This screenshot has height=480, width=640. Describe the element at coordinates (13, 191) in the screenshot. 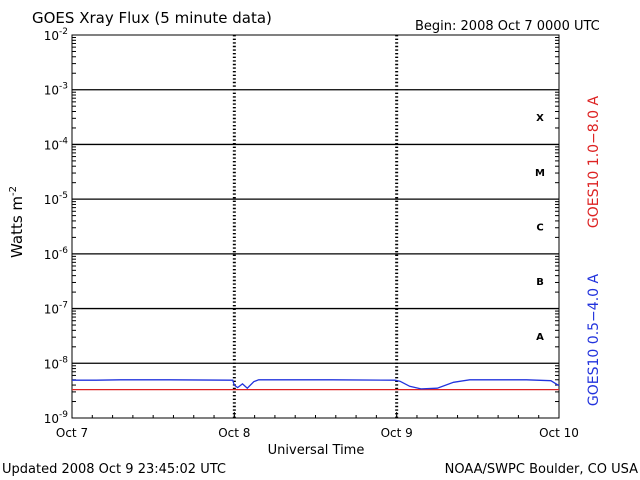

I see `y-axis-label-exponent: -2` at that location.